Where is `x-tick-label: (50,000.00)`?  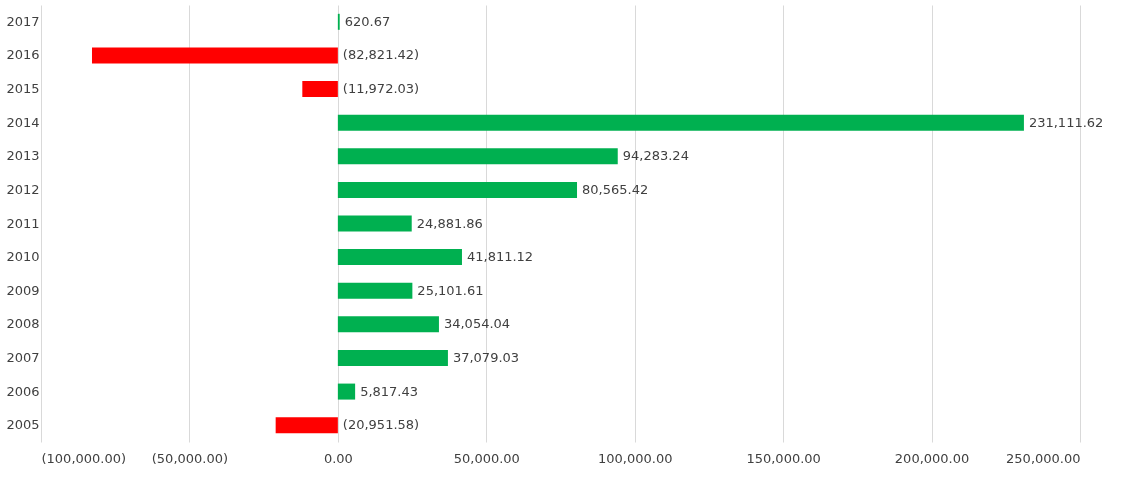
x-tick-label: (50,000.00) is located at coordinates (190, 458).